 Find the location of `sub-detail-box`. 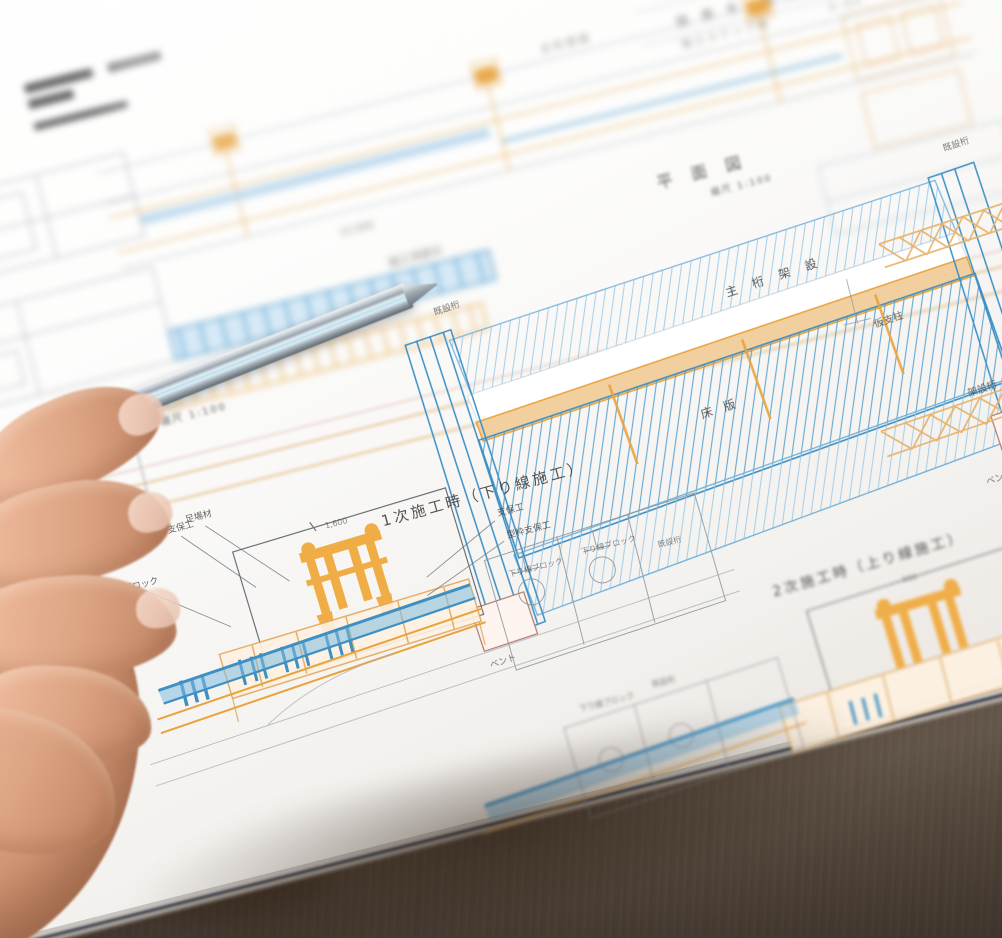

sub-detail-box is located at coordinates (605, 581).